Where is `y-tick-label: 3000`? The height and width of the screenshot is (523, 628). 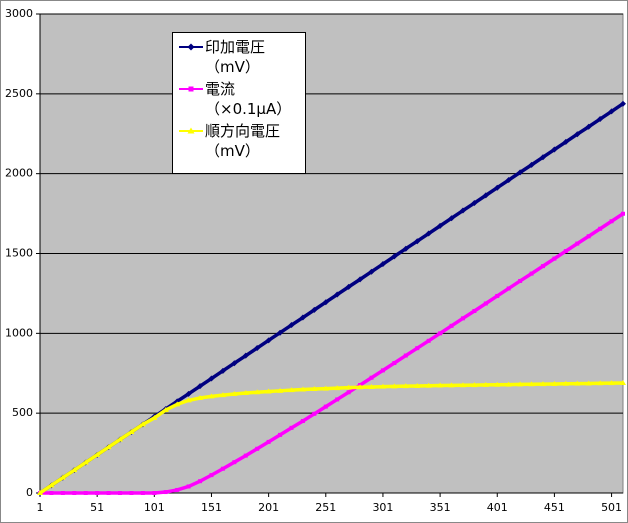
y-tick-label: 3000 is located at coordinates (19, 13).